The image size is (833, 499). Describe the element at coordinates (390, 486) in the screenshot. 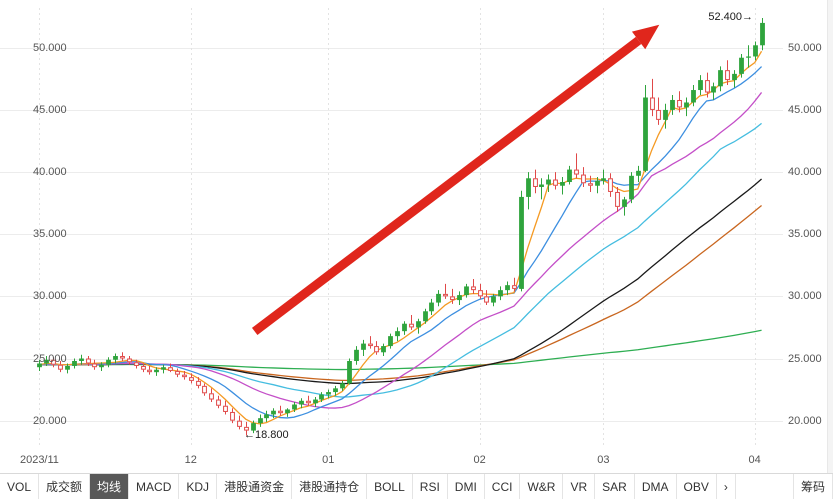

I see `indicator-tab-boll: BOLL` at that location.